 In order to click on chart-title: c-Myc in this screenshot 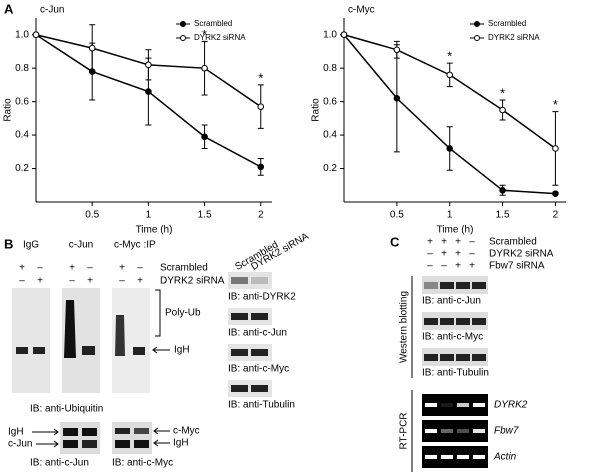, I will do `click(361, 10)`.